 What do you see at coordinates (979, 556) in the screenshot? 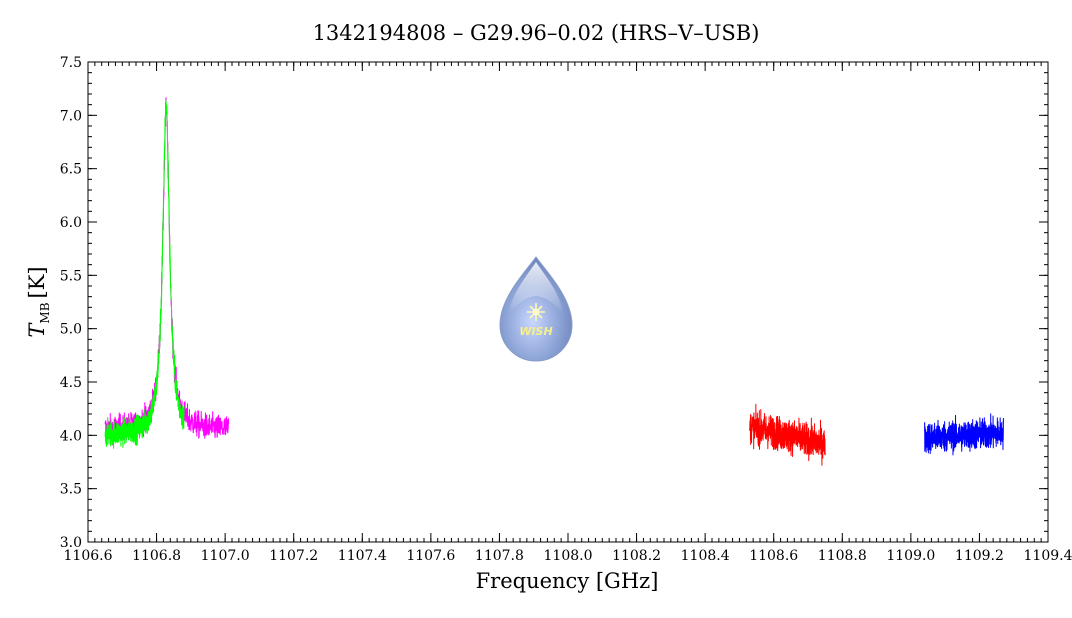
I see `x-tick-label: 1109.2` at bounding box center [979, 556].